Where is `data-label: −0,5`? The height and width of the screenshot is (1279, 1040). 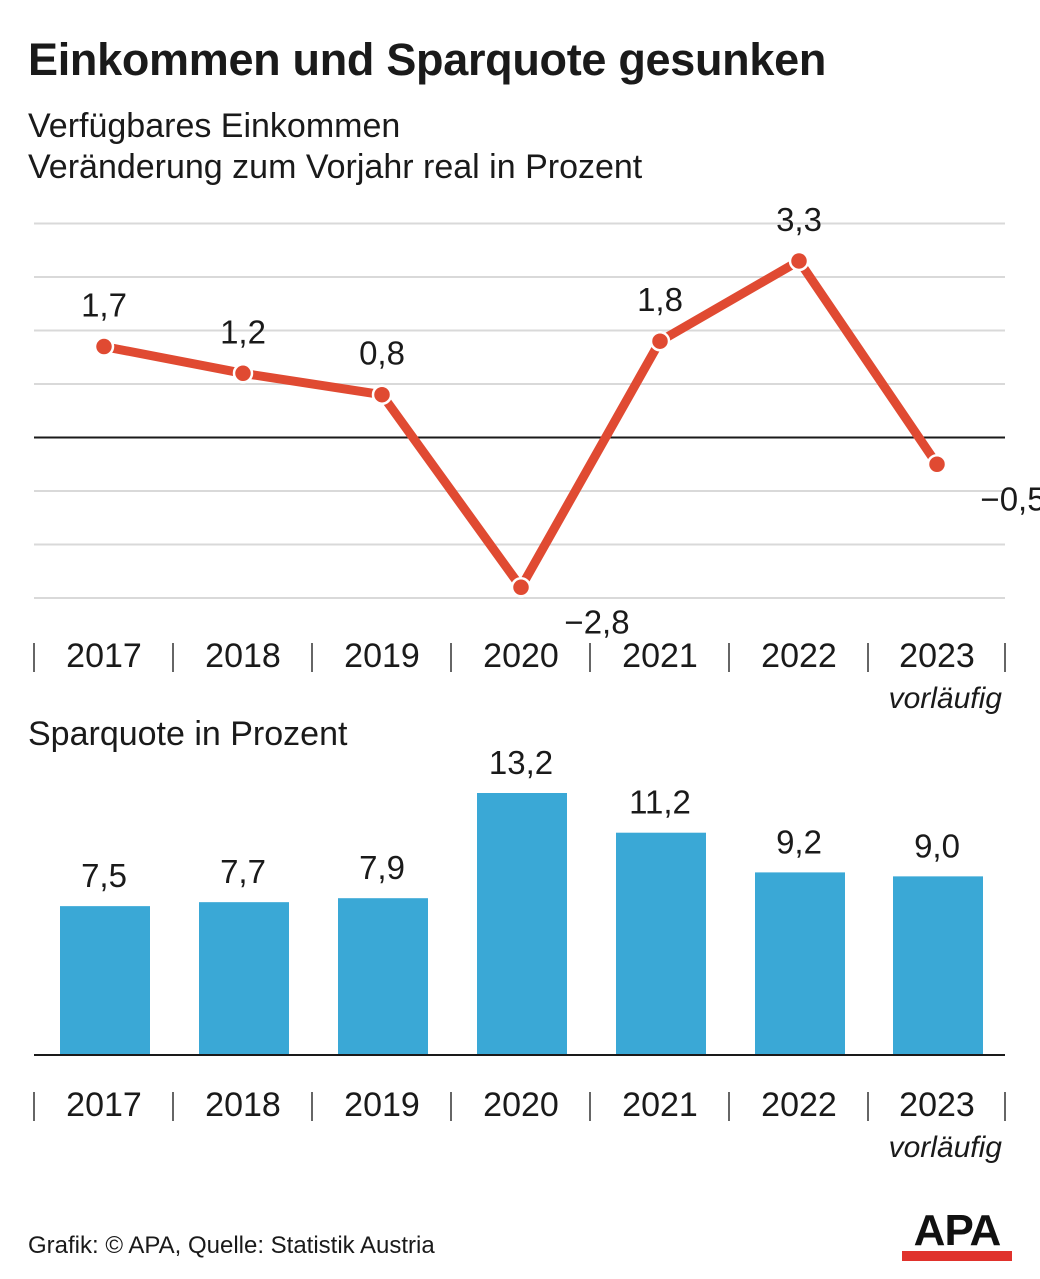 data-label: −0,5 is located at coordinates (1010, 498).